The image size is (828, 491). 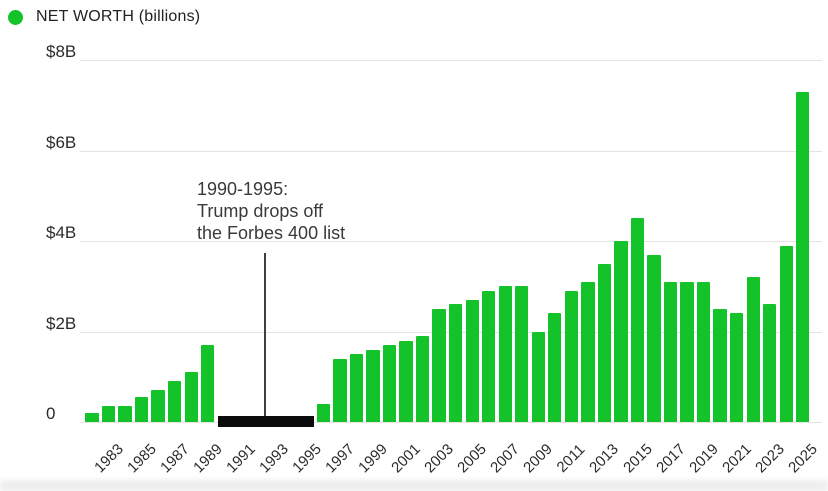 What do you see at coordinates (670, 351) in the screenshot?
I see `bar-2017` at bounding box center [670, 351].